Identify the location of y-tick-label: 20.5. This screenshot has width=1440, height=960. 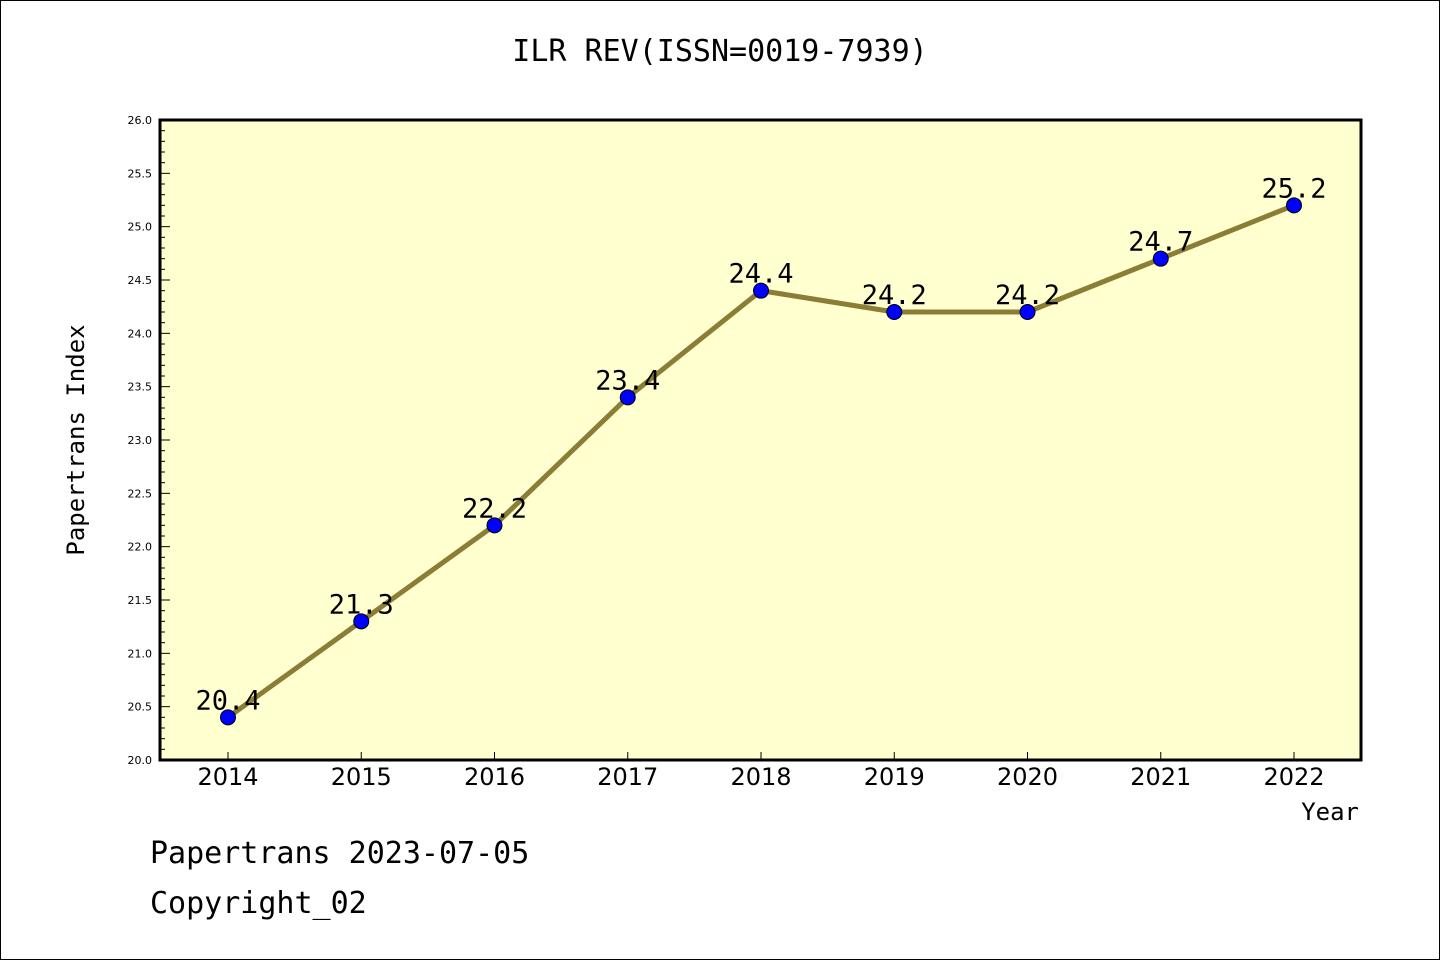
(140, 707).